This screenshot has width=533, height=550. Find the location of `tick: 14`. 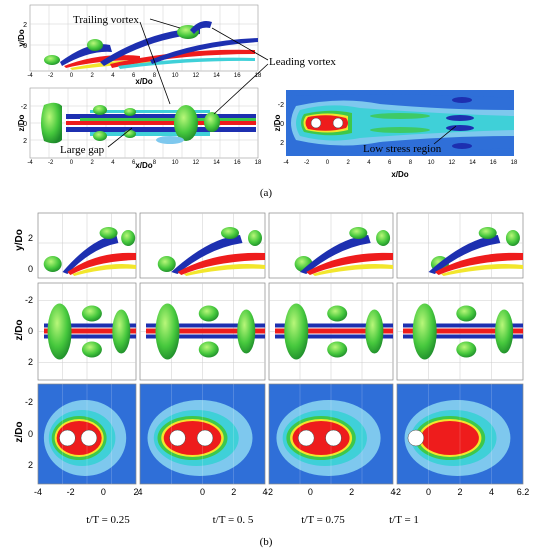

tick: 14 is located at coordinates (472, 163).